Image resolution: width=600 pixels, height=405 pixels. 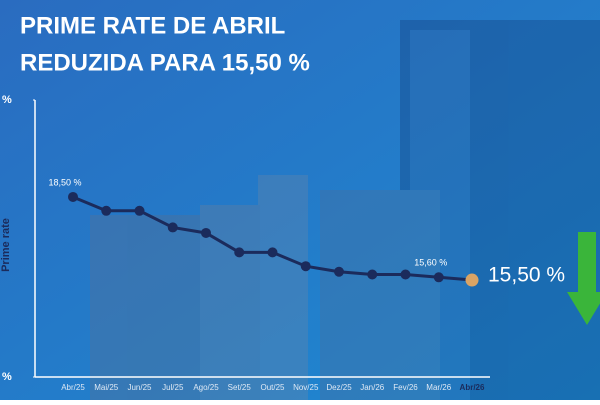 I want to click on x-tick-label: Dez/25, so click(x=339, y=387).